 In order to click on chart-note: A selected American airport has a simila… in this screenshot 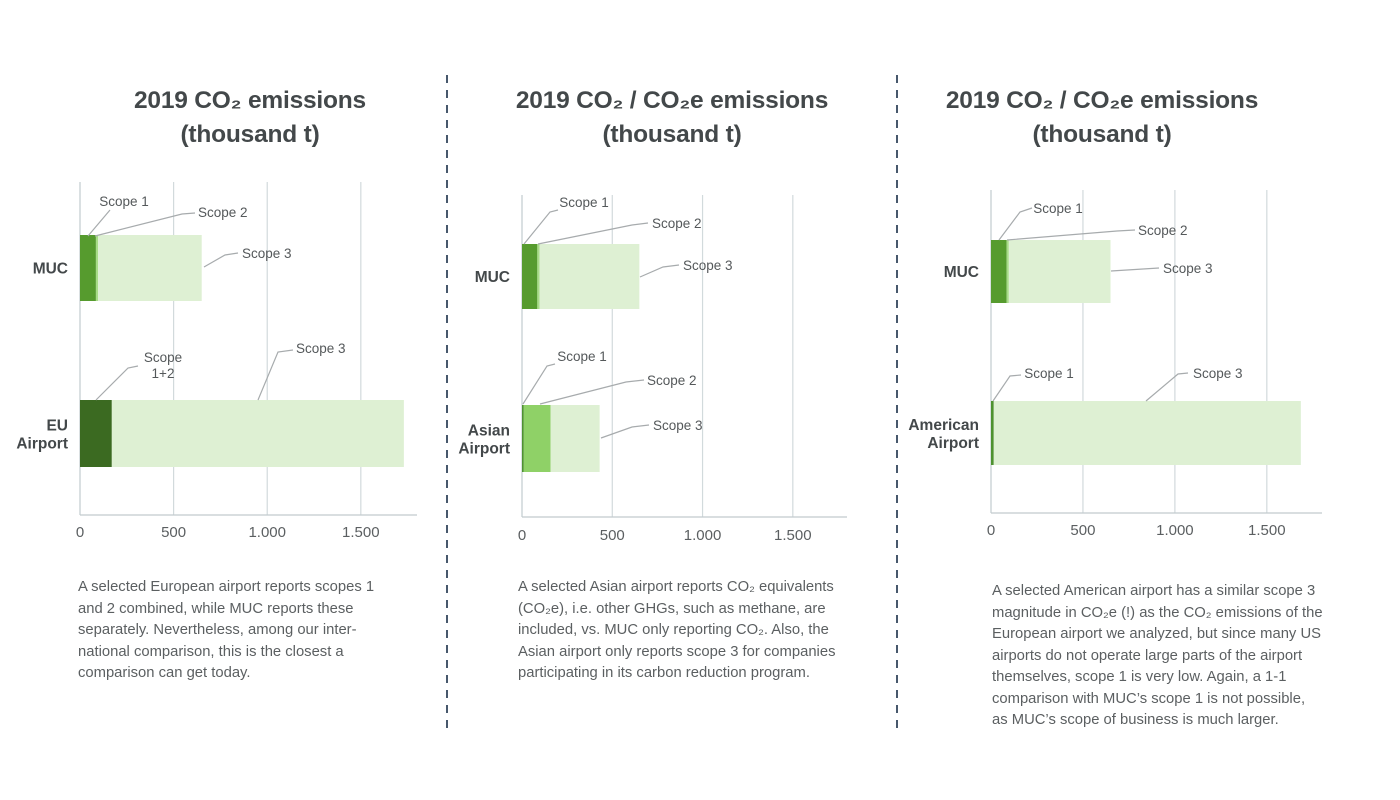, I will do `click(1157, 655)`.